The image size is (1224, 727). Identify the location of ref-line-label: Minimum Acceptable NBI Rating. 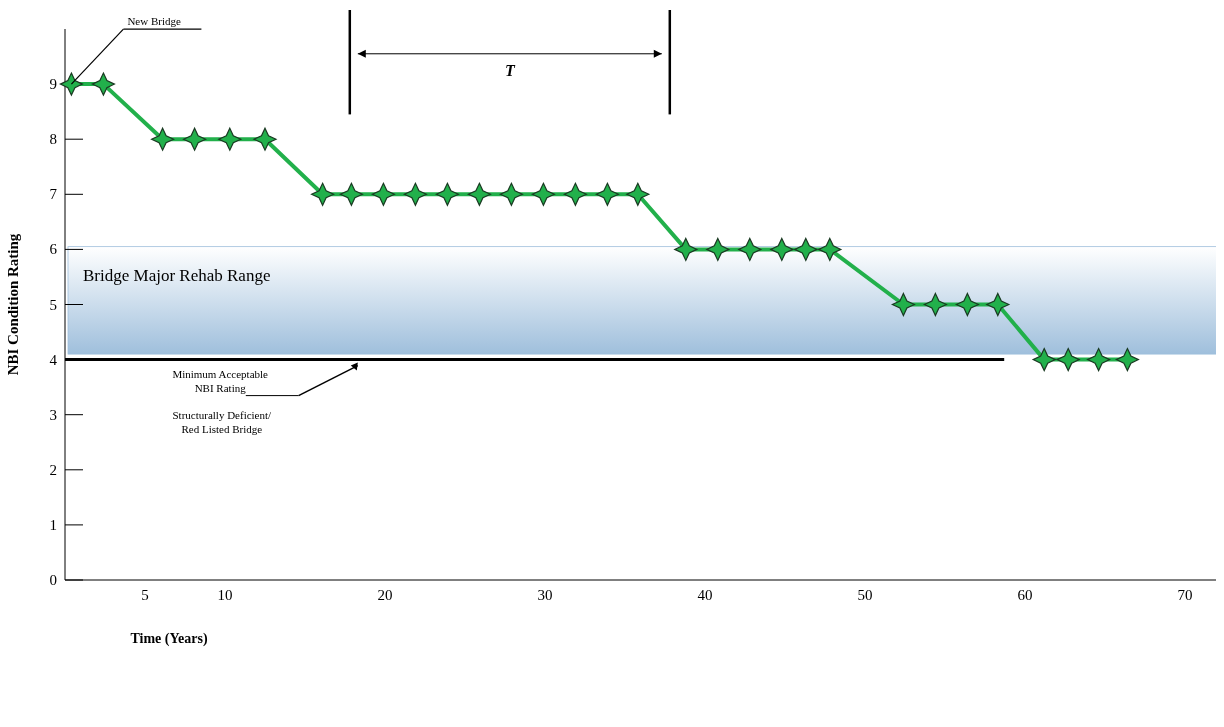
(220, 380).